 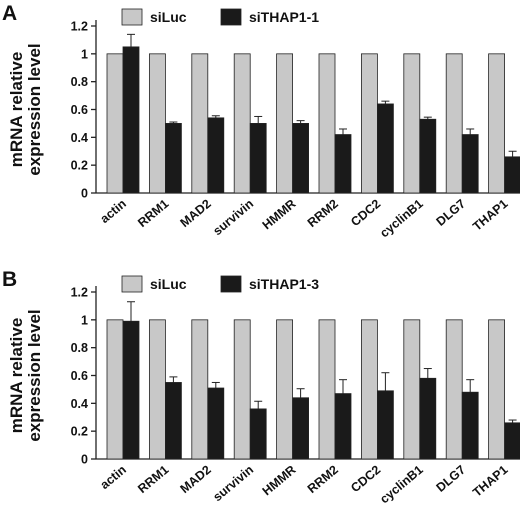 I want to click on legend: siLuc siTHAP1-1, so click(x=220, y=17).